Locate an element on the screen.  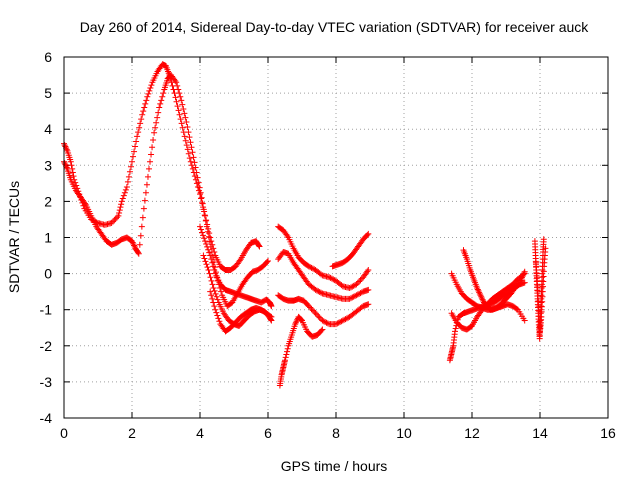
x-tick-label: 2 is located at coordinates (132, 433).